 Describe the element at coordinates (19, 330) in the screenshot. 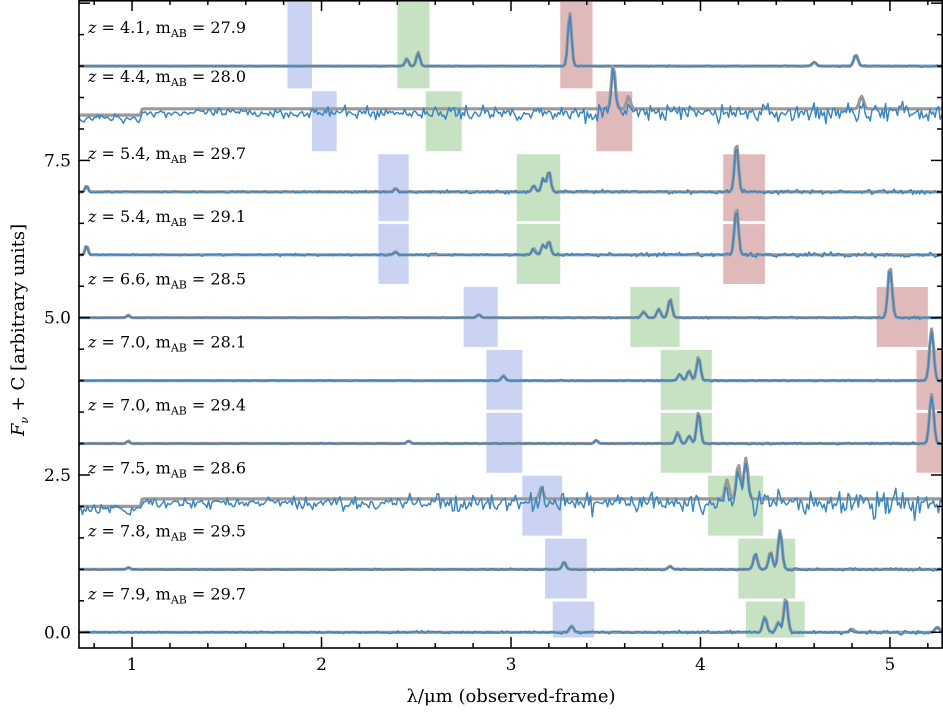

I see `y-axis-label: Fν + C [arbitrary units]` at that location.